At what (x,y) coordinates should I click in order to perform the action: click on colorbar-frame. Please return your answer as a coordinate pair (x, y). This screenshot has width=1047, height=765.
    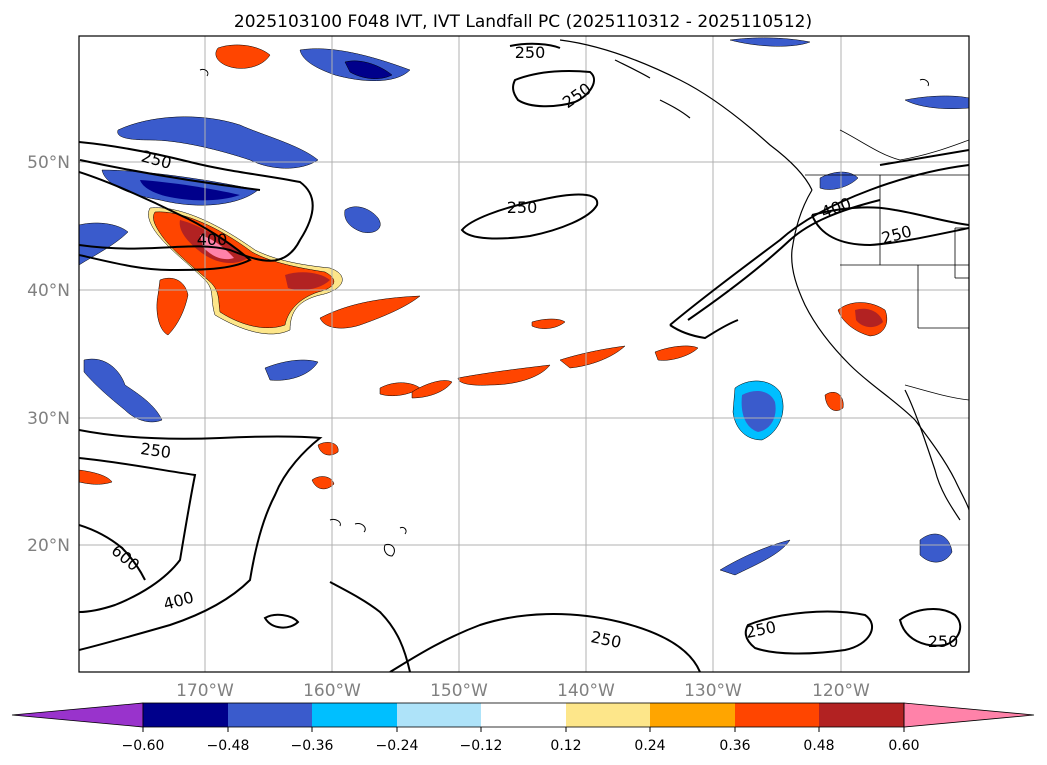
    Looking at the image, I should click on (523, 715).